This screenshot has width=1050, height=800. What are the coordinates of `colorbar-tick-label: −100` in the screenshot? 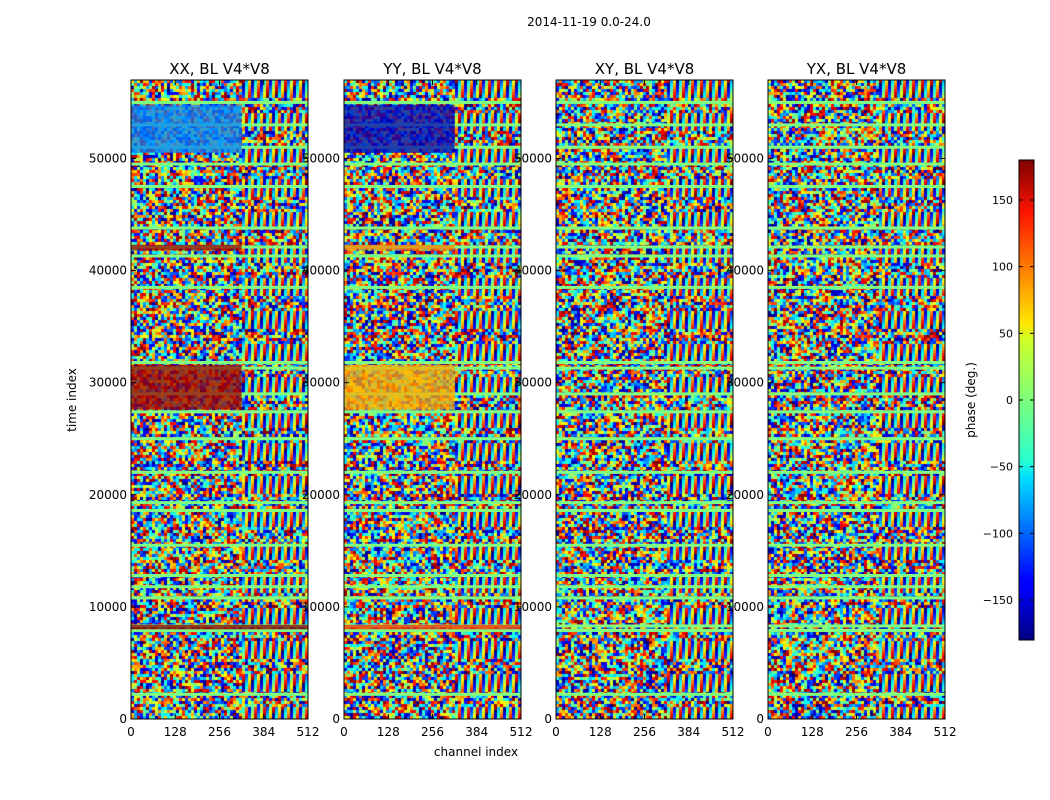 It's located at (998, 533).